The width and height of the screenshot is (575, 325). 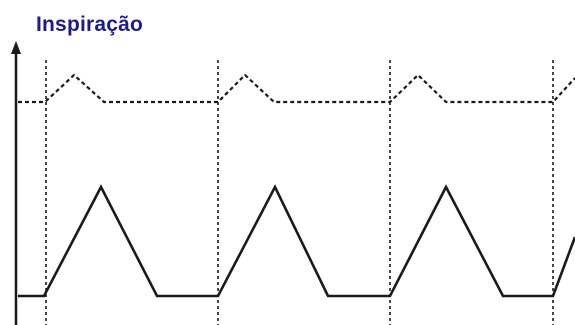 I want to click on y-axis, so click(x=16, y=183).